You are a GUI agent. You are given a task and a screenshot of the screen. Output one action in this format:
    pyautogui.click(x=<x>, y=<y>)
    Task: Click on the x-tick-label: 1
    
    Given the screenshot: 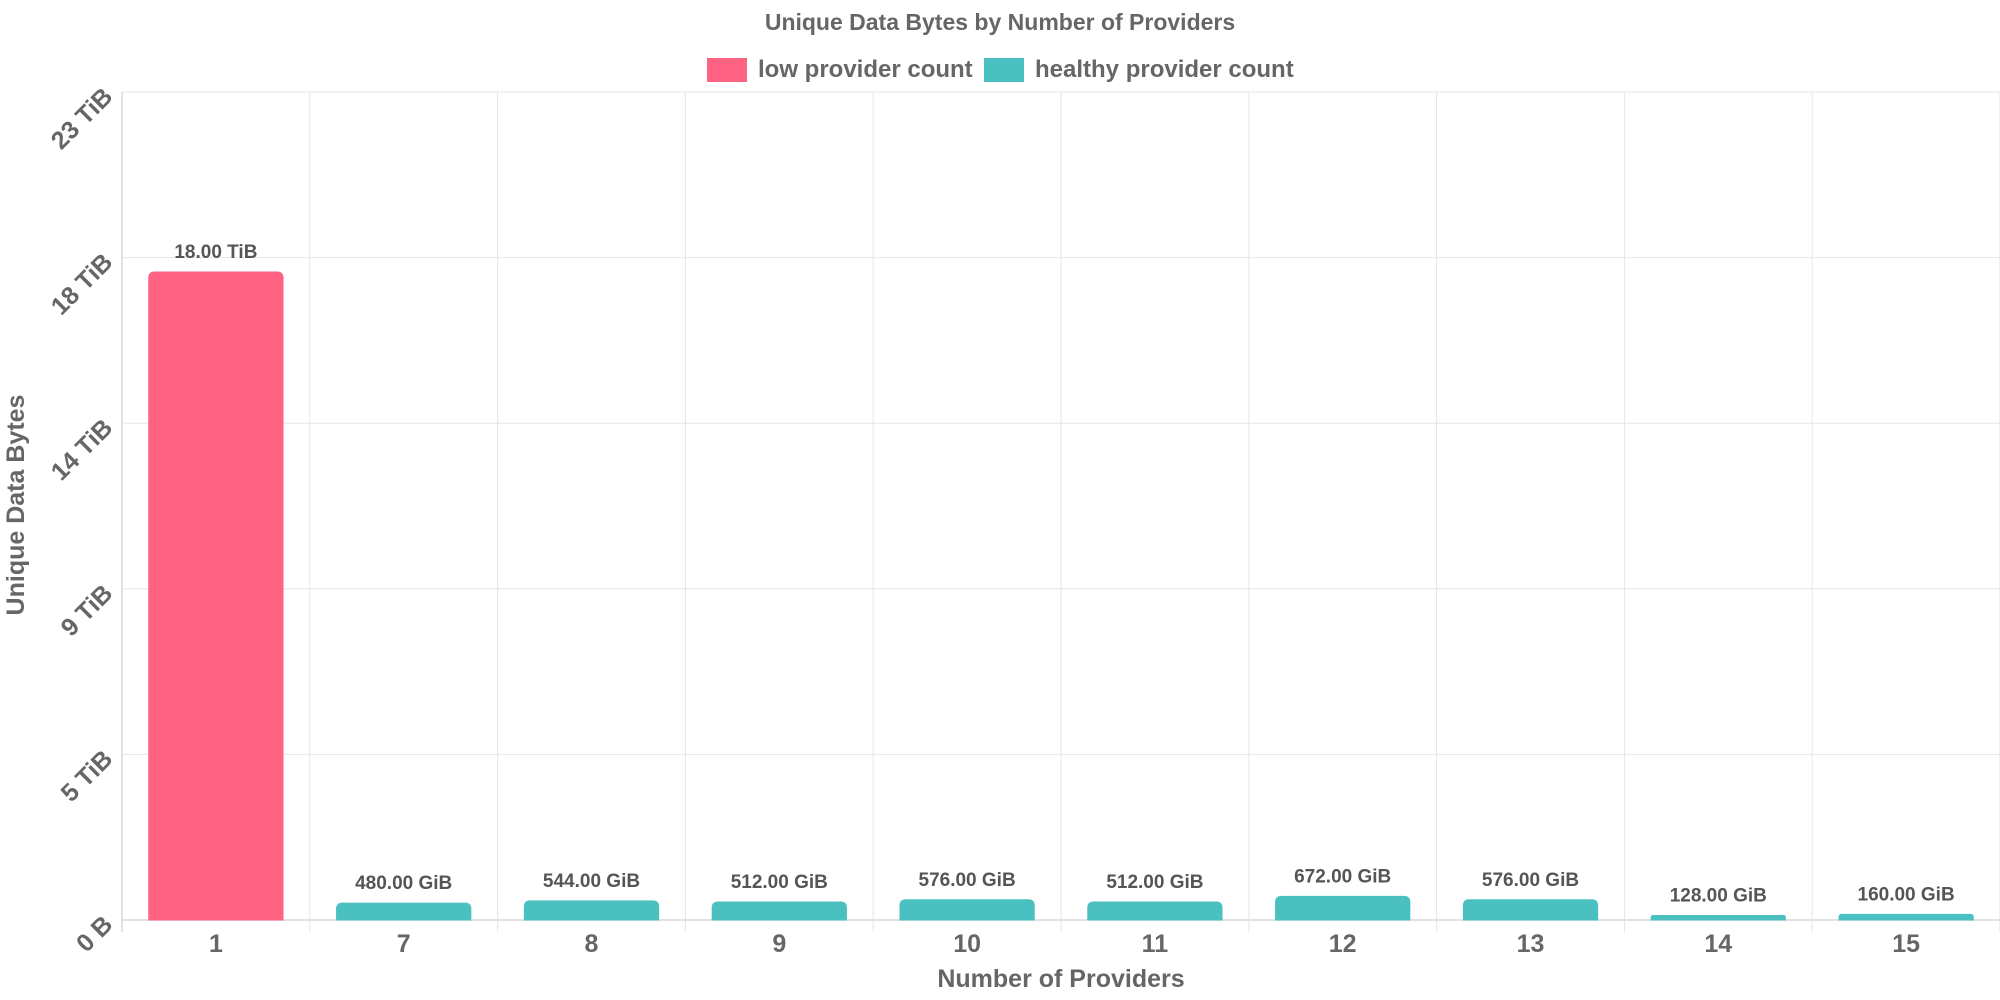 What is the action you would take?
    pyautogui.click(x=216, y=944)
    